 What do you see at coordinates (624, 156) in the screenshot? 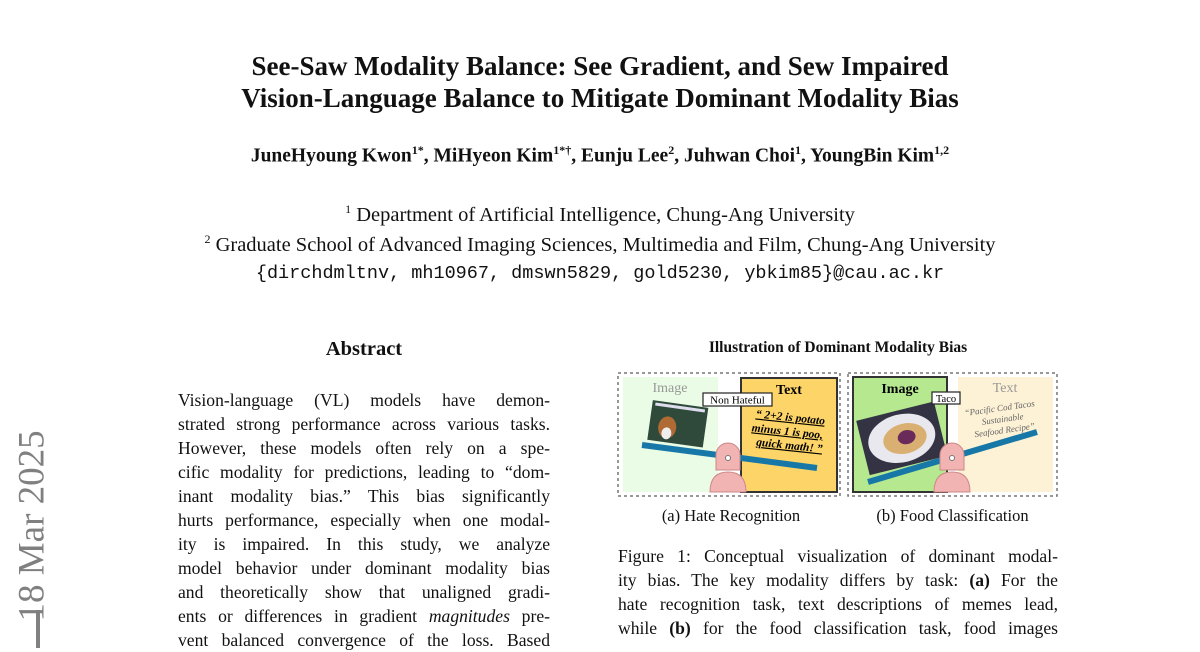
I see `author: Eunju Lee` at bounding box center [624, 156].